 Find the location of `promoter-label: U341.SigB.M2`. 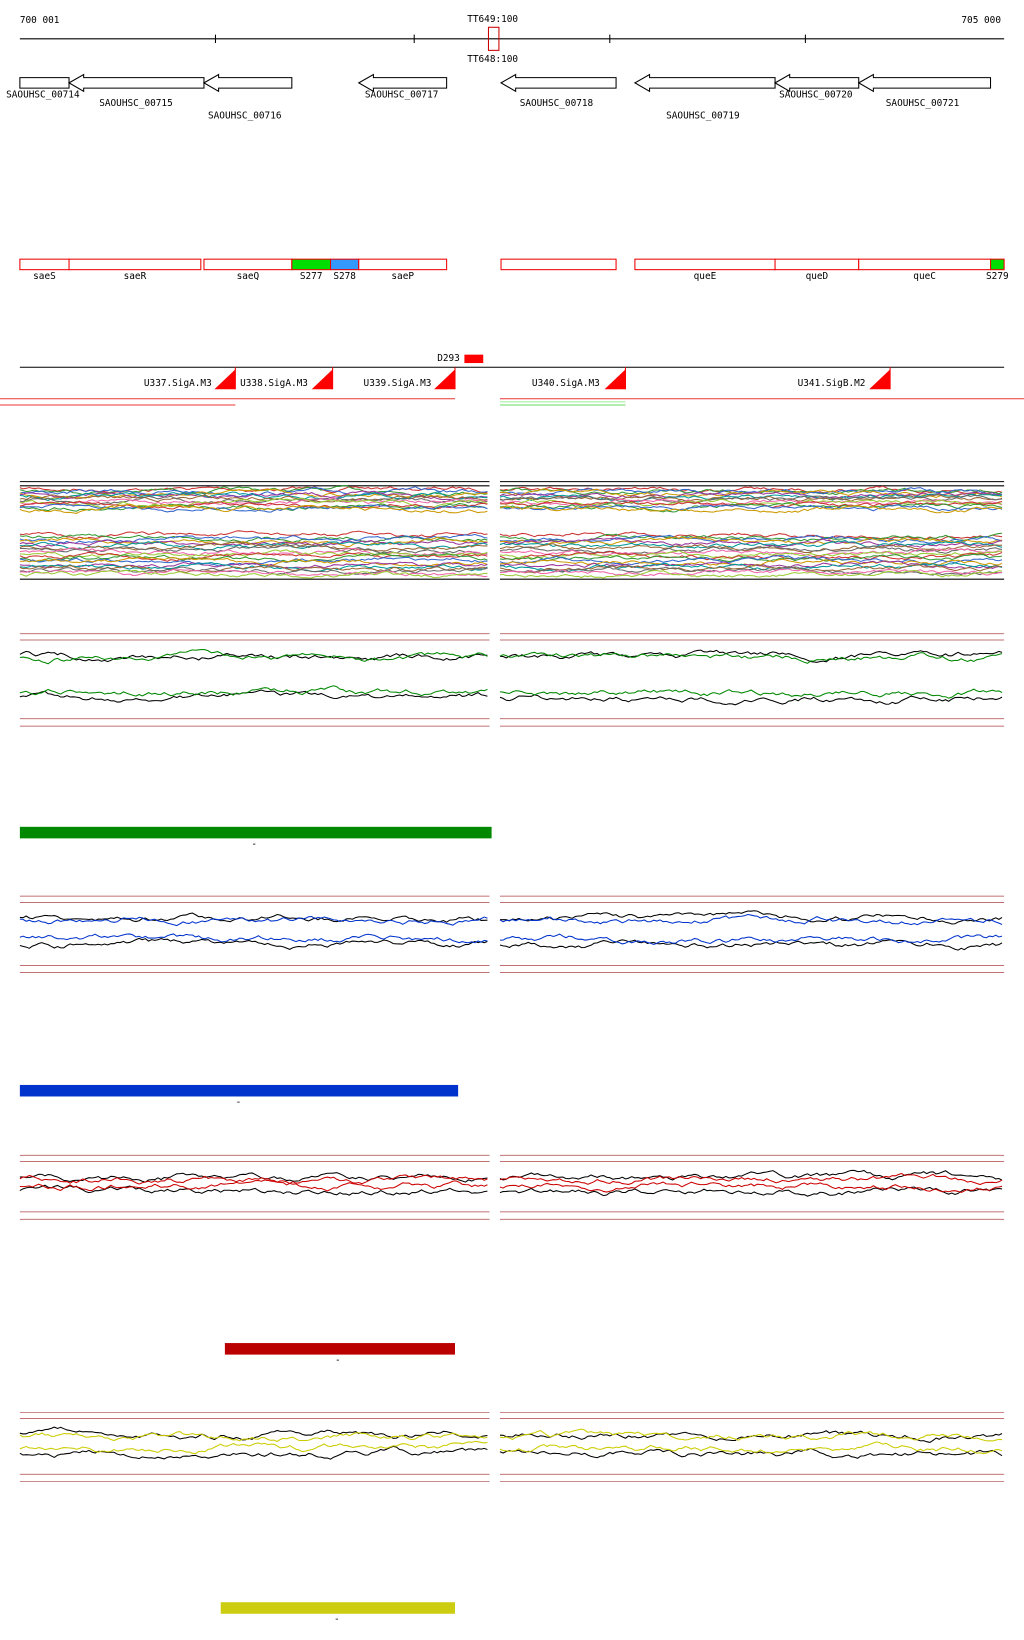

promoter-label: U341.SigB.M2 is located at coordinates (832, 383).